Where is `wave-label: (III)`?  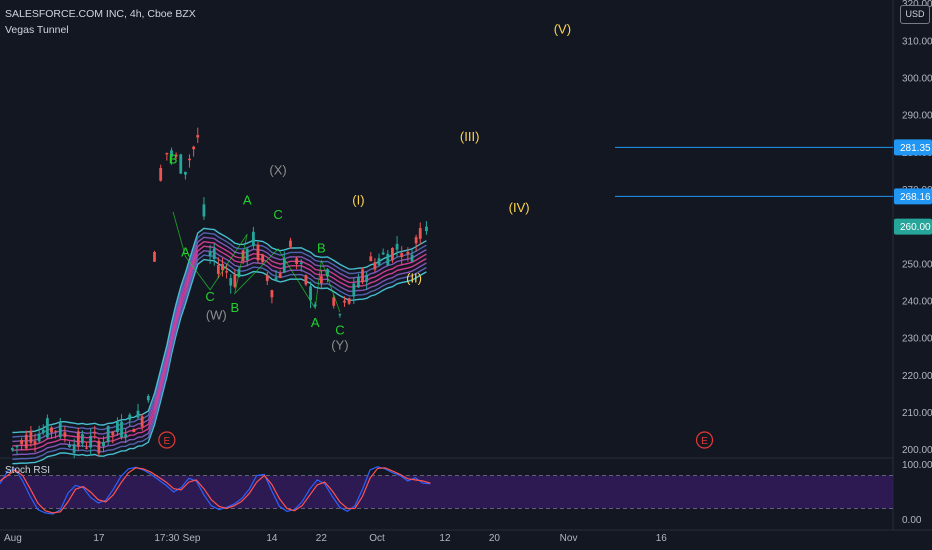
wave-label: (III) is located at coordinates (470, 136).